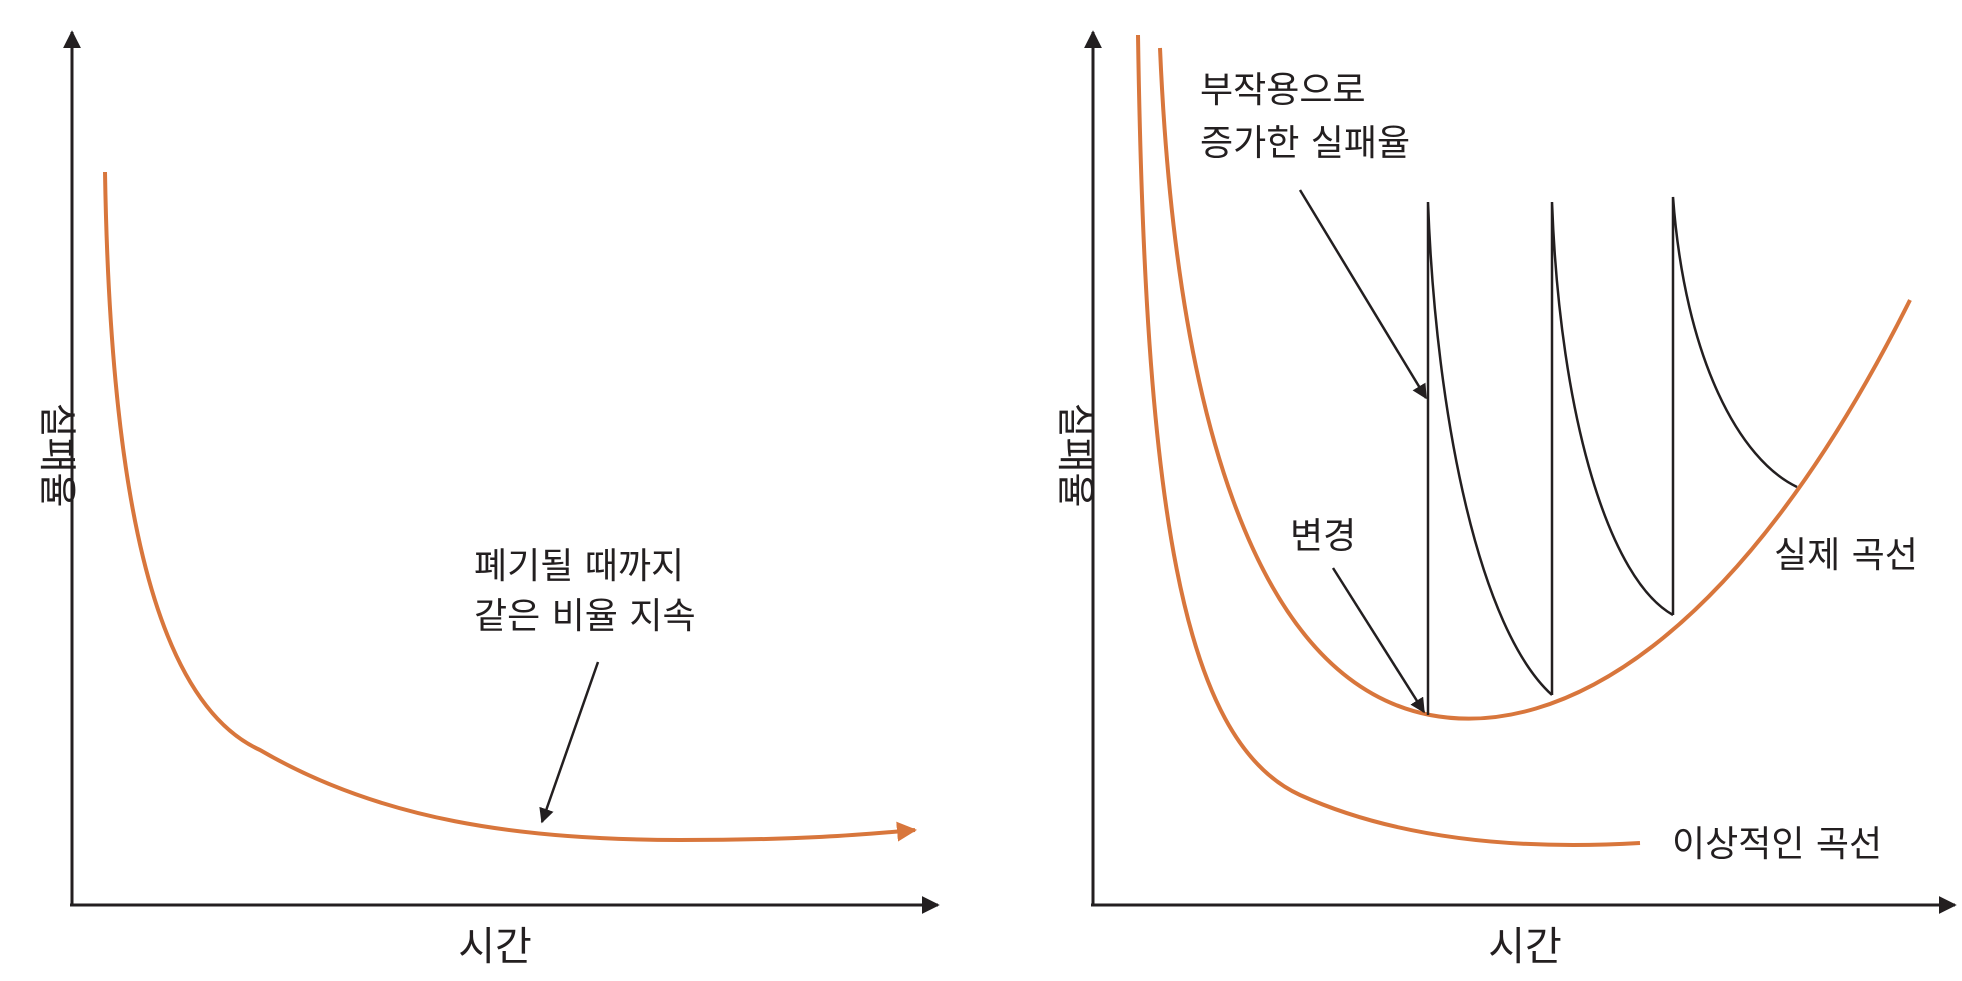 The width and height of the screenshot is (1962, 981). Describe the element at coordinates (1363, 294) in the screenshot. I see `side-effect-arrow` at that location.